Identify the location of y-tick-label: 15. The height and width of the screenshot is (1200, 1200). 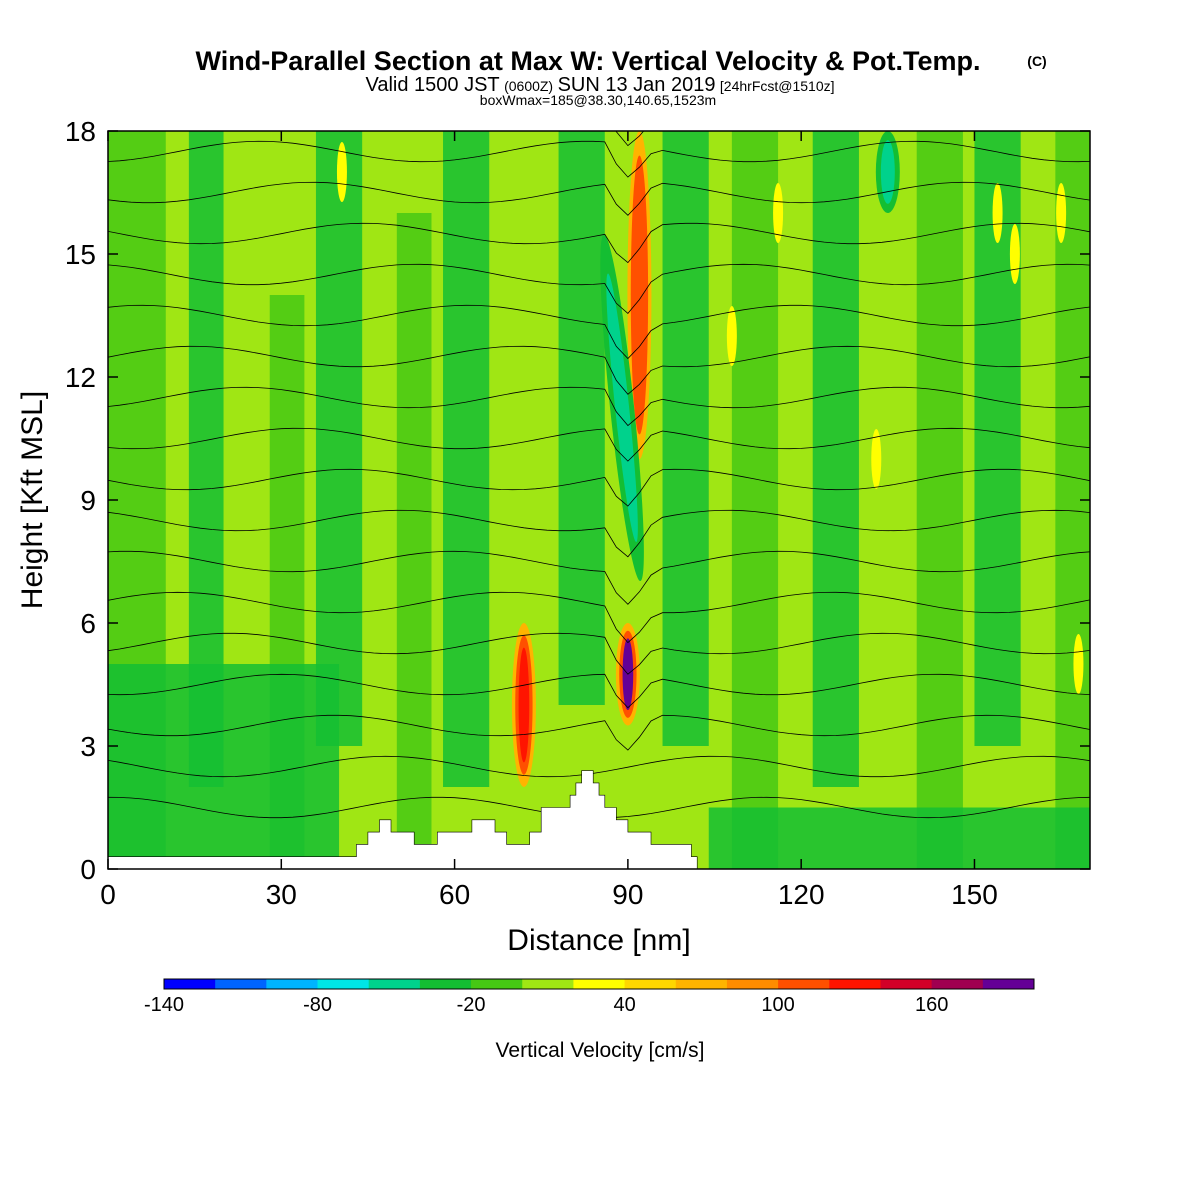
(80, 254).